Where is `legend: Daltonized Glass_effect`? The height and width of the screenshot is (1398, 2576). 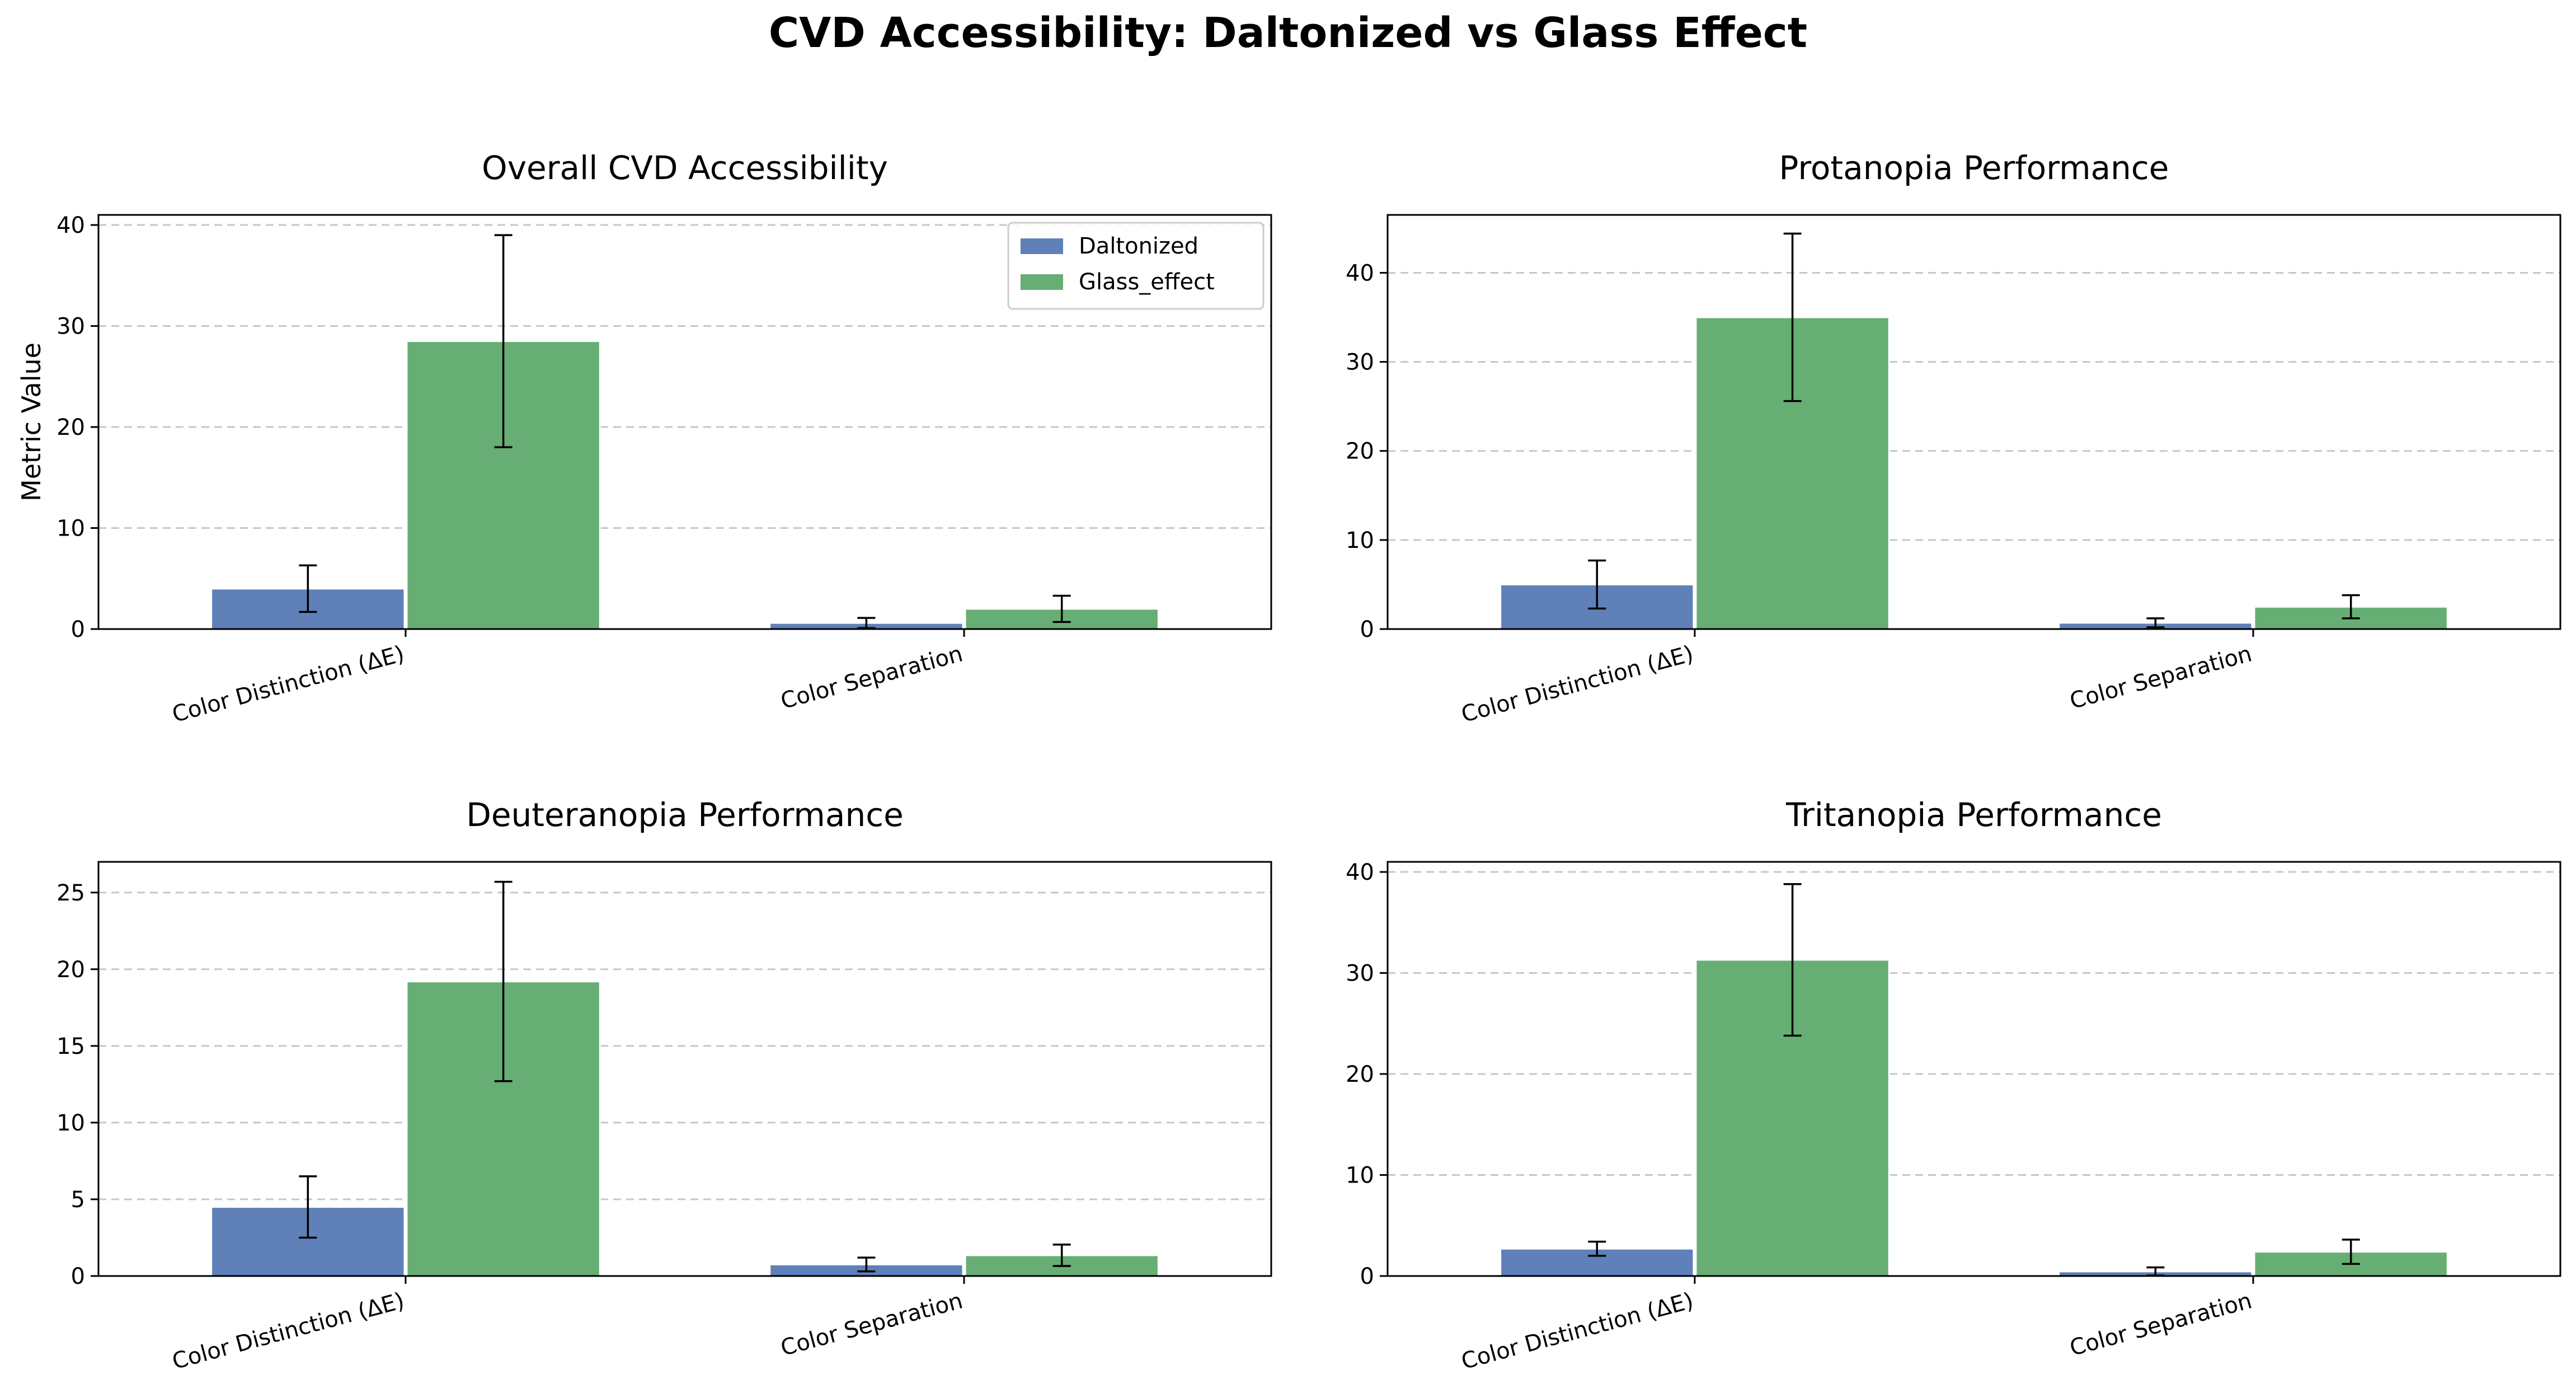
legend: Daltonized Glass_effect is located at coordinates (1136, 266).